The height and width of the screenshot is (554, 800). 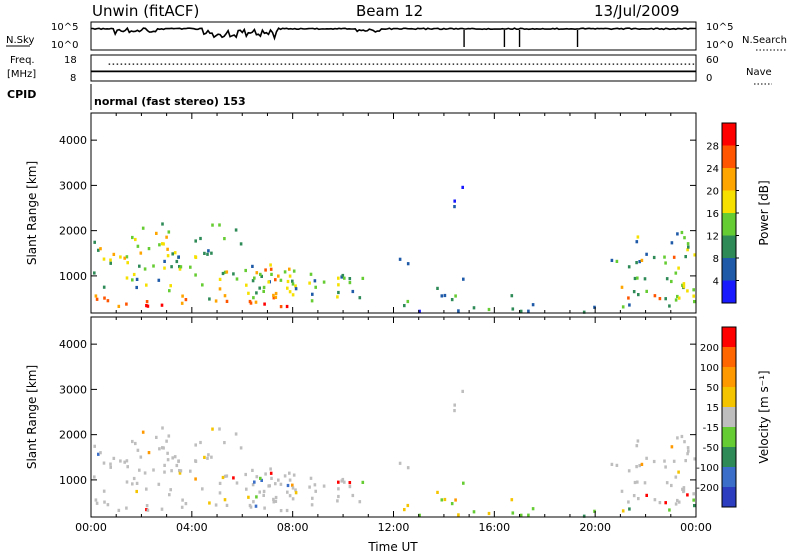 I want to click on colorbar-tick-label: 12, so click(x=712, y=237).